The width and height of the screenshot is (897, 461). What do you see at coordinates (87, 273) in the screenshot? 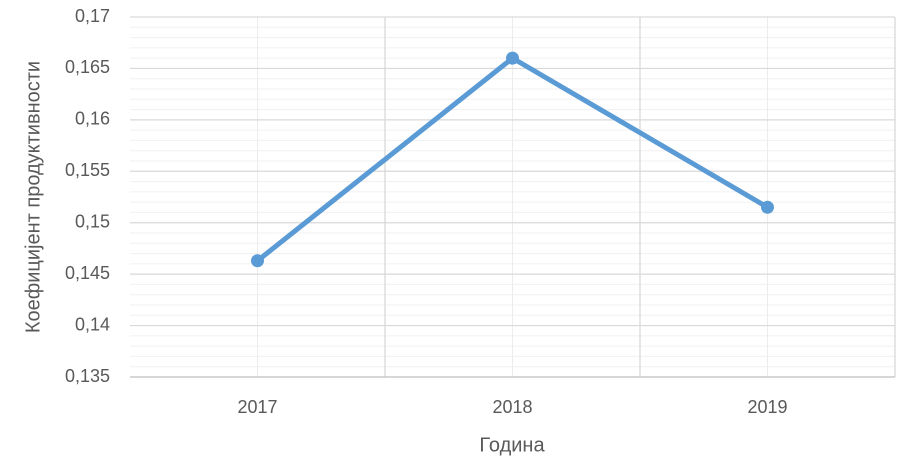
I see `y-tick-label: 0,145` at bounding box center [87, 273].